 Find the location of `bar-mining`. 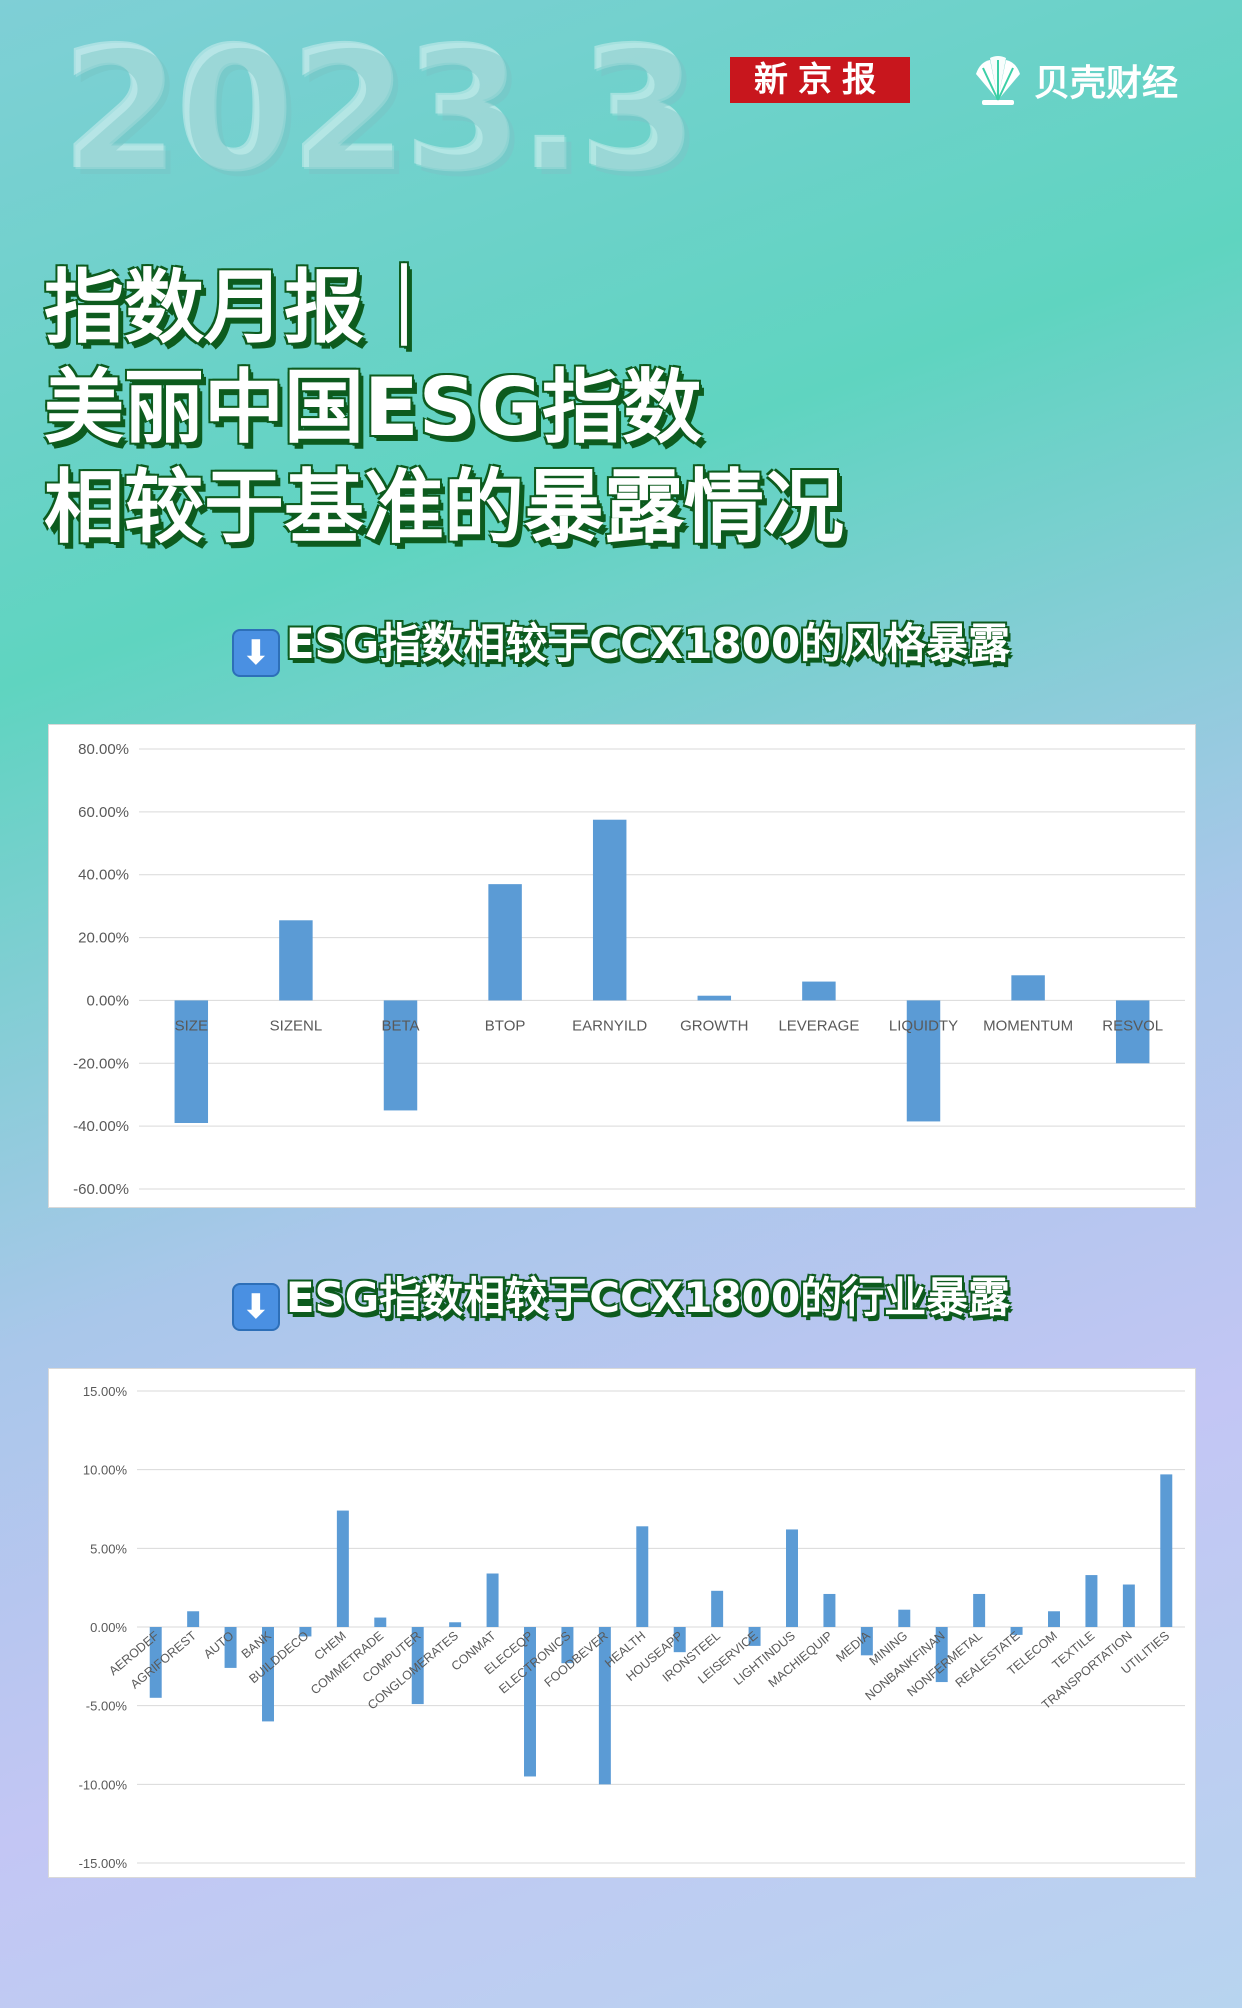

bar-mining is located at coordinates (904, 1618).